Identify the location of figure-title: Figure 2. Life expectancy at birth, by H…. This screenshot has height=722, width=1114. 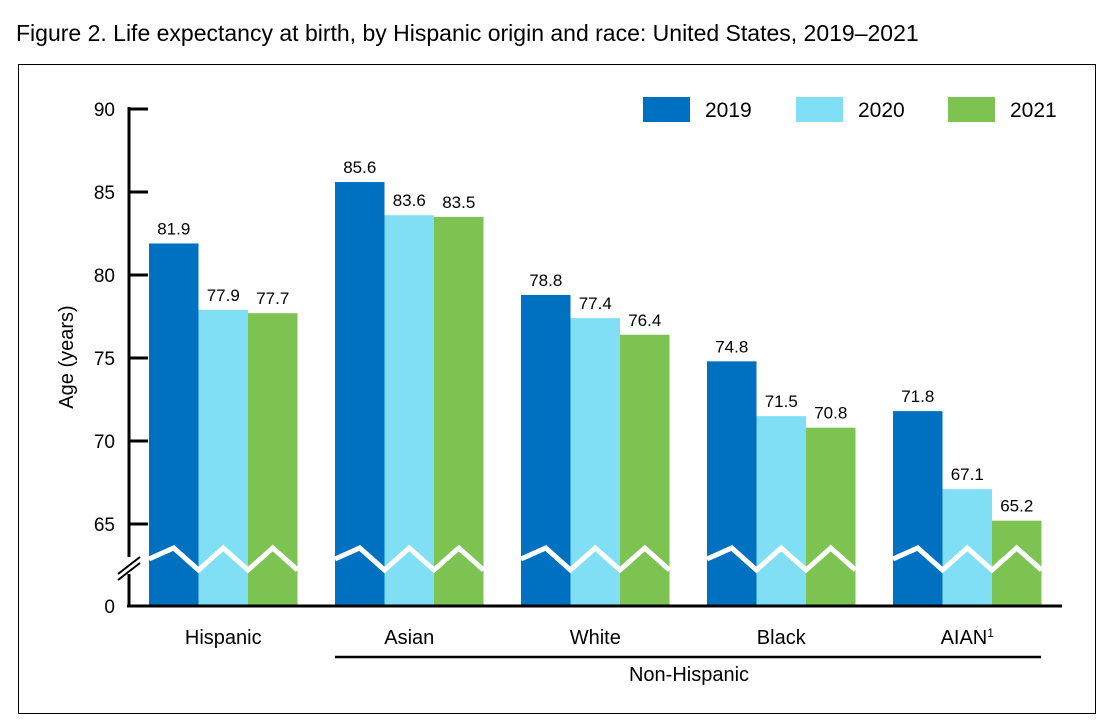
(467, 33).